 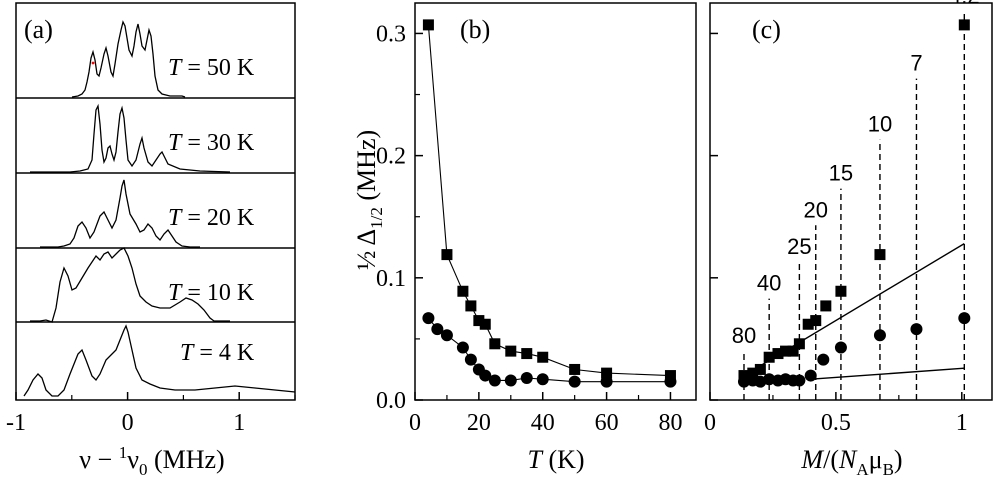 I want to click on temp-label-10k: T = 10 K, so click(x=211, y=293).